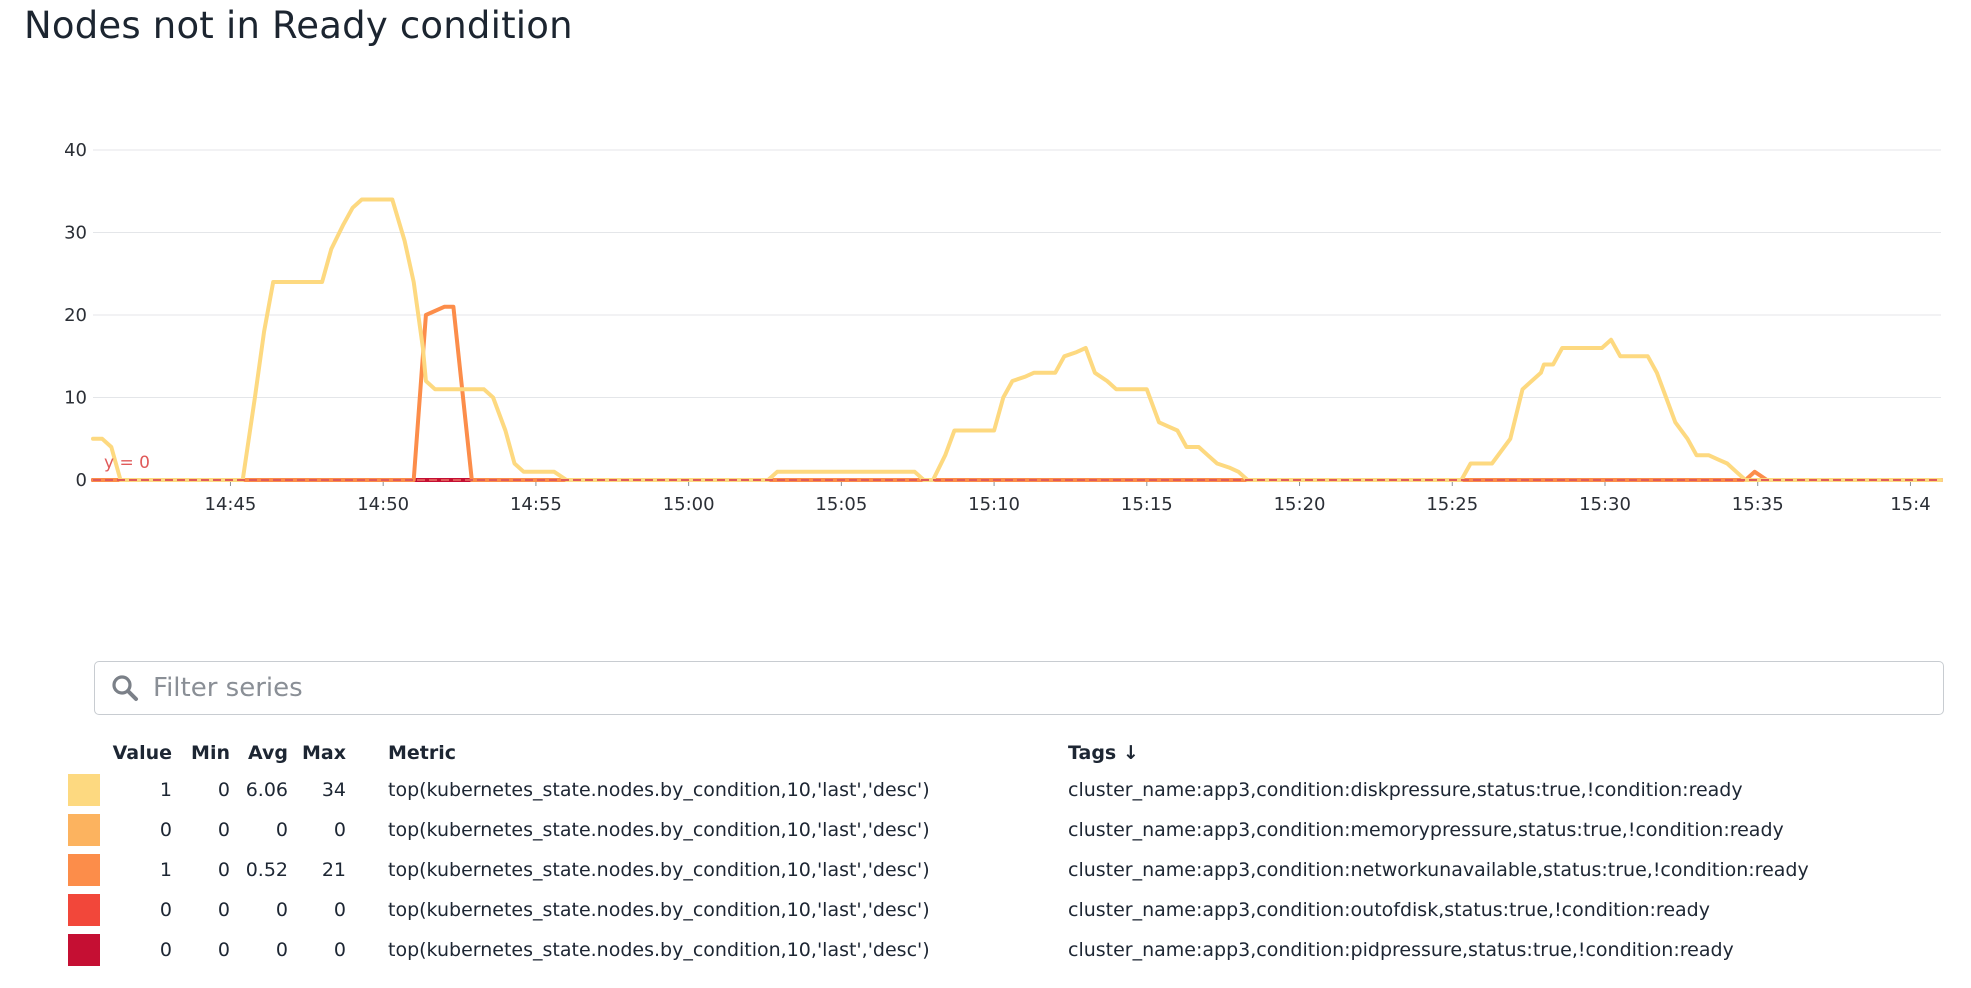 This screenshot has width=1971, height=988. Describe the element at coordinates (75, 398) in the screenshot. I see `y-tick-label: 10` at that location.